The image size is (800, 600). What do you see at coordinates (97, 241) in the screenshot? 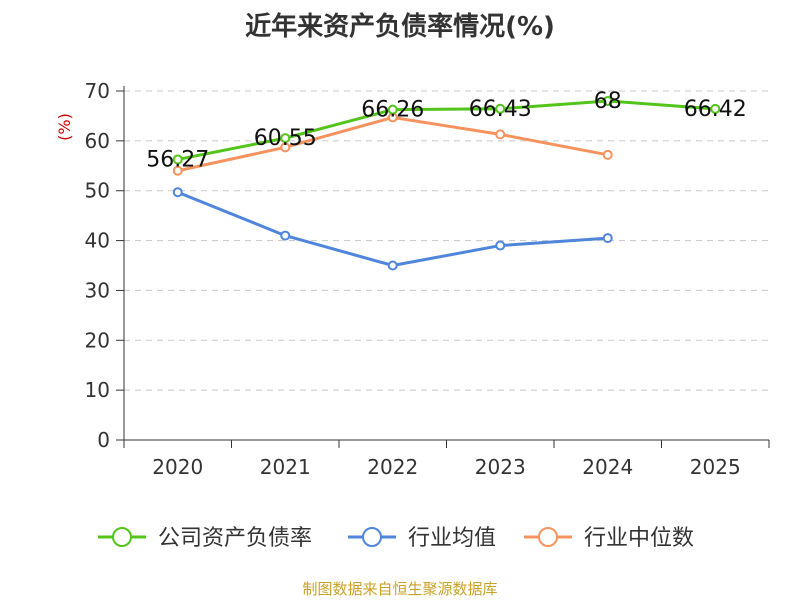
I see `y-tick-label: 40` at bounding box center [97, 241].